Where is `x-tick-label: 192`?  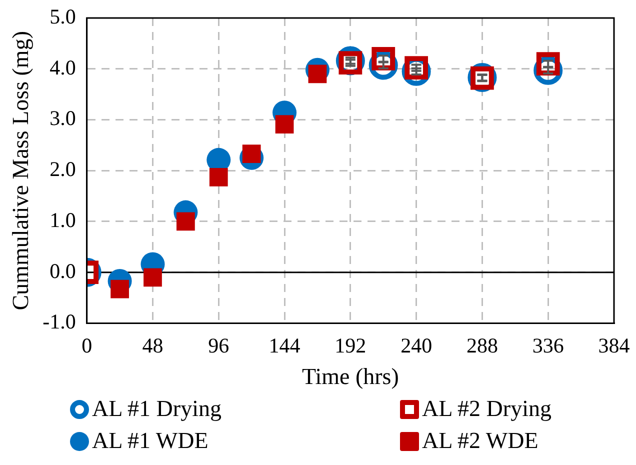
x-tick-label: 192 is located at coordinates (350, 345).